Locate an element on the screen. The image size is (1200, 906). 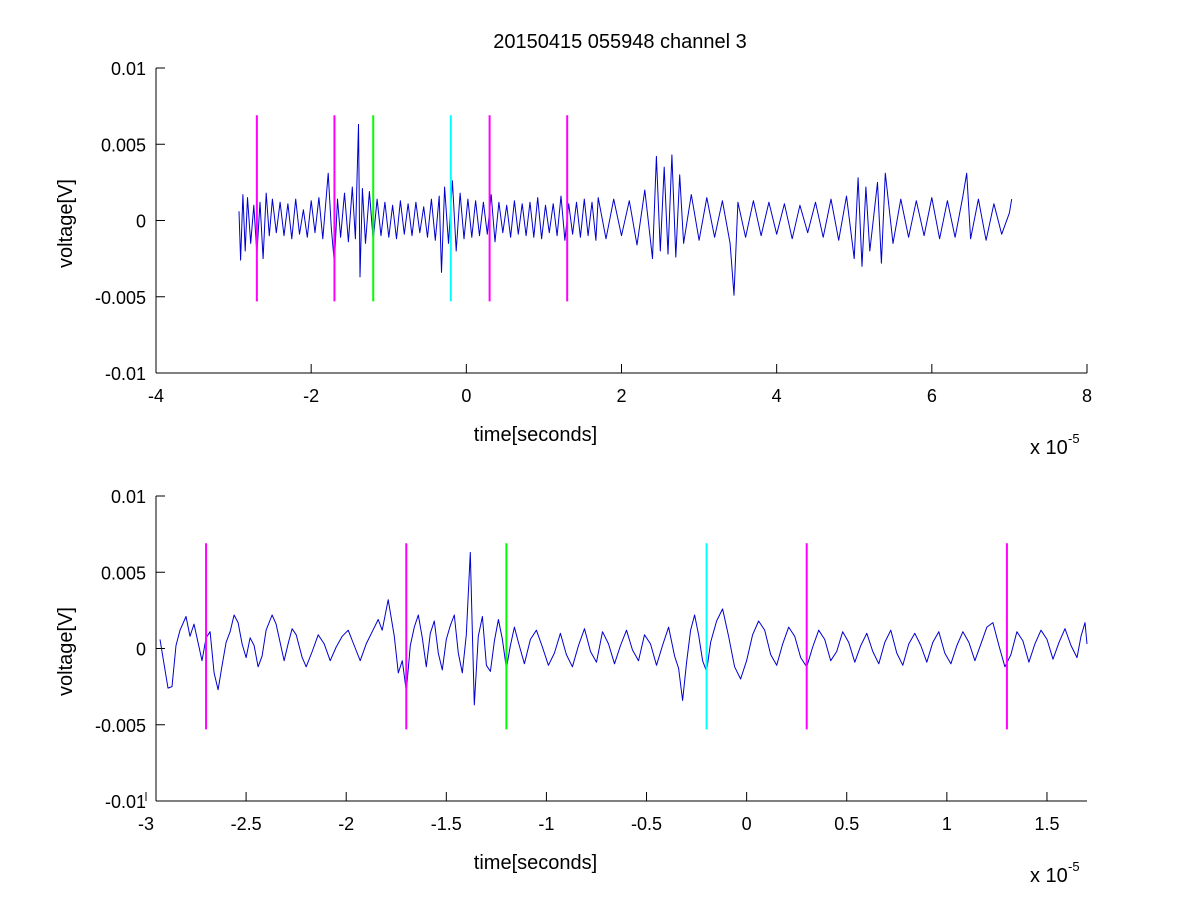
x-tick-label: 8 is located at coordinates (1087, 396).